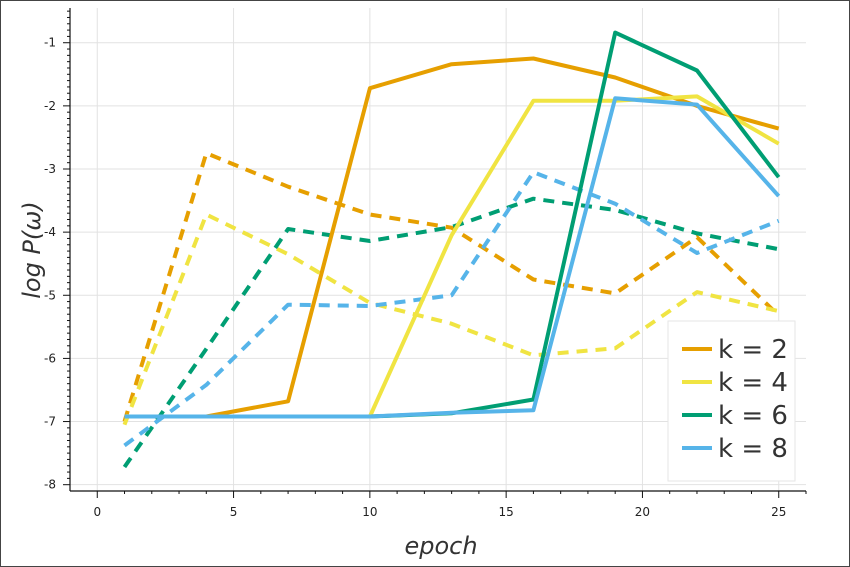 Image resolution: width=850 pixels, height=567 pixels. I want to click on y-tick-label: -4, so click(50, 232).